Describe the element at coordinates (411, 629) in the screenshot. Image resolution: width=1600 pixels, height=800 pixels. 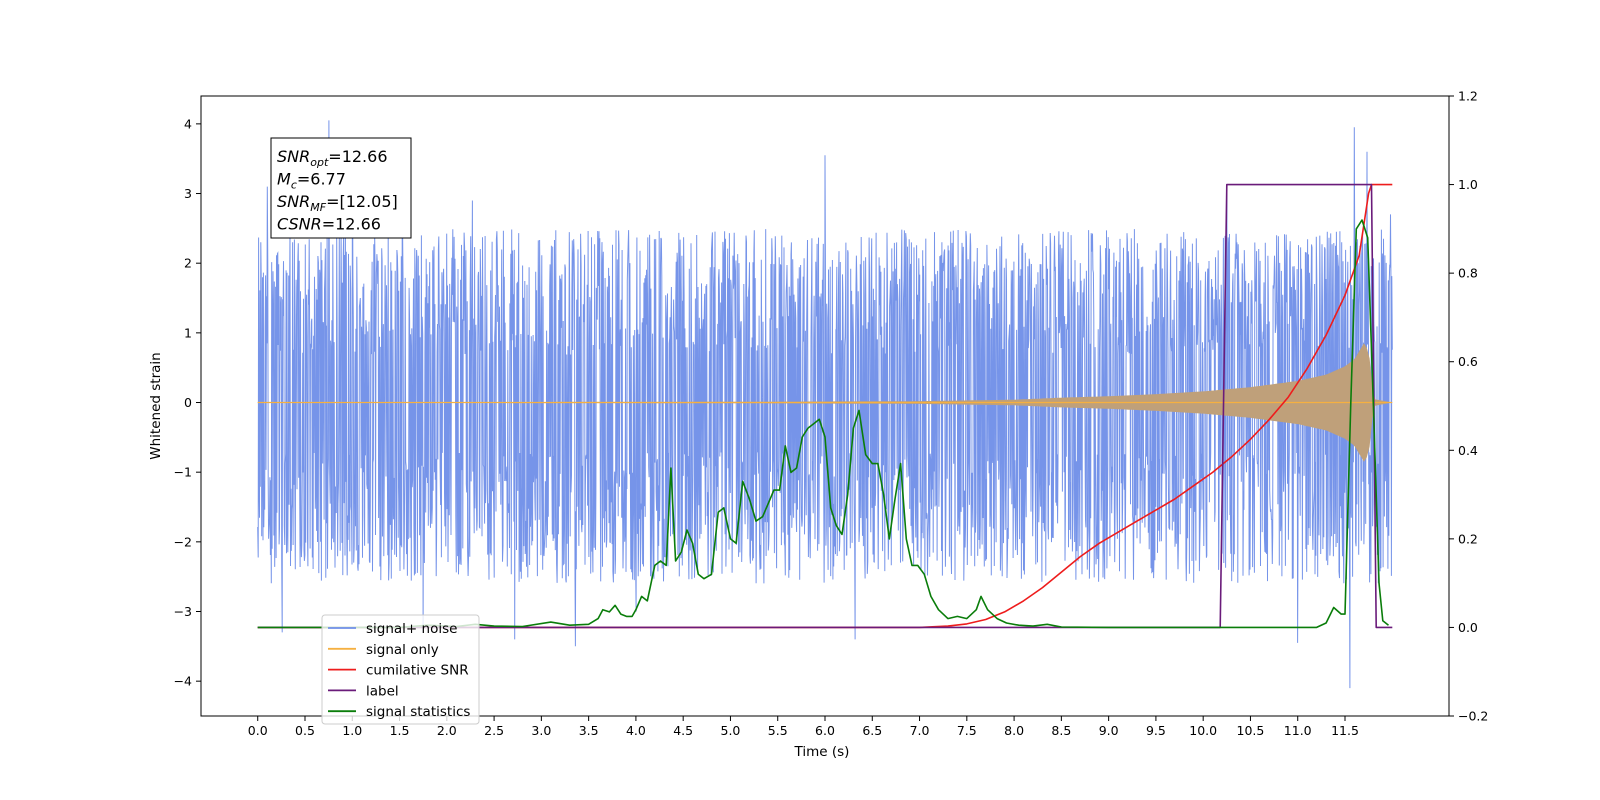
I see `legend-label: signal+ noise` at that location.